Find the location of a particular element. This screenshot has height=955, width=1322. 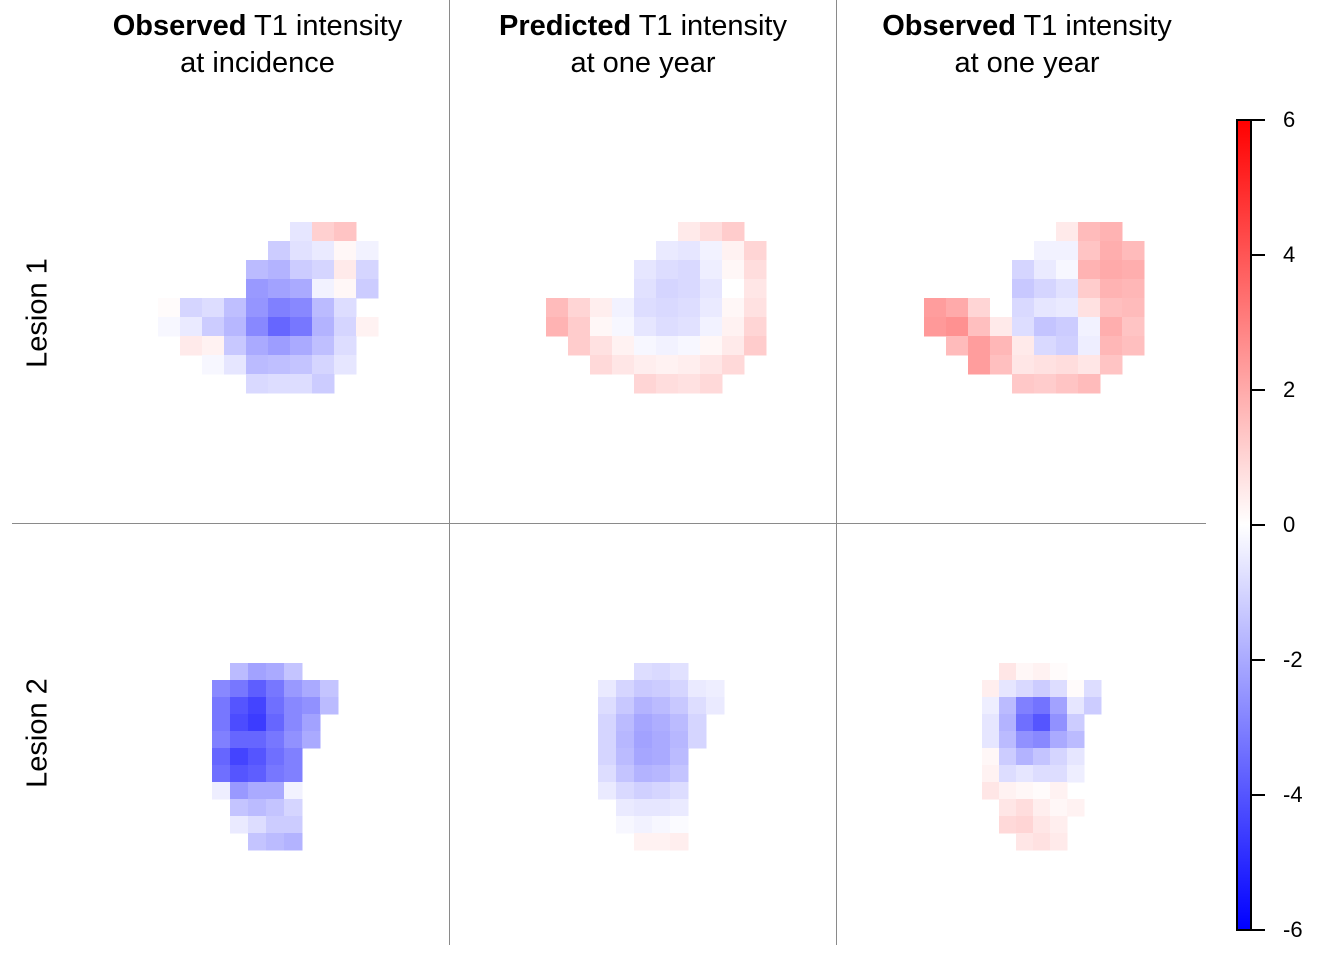

column-header-rest: T1 intensity is located at coordinates (1093, 26).